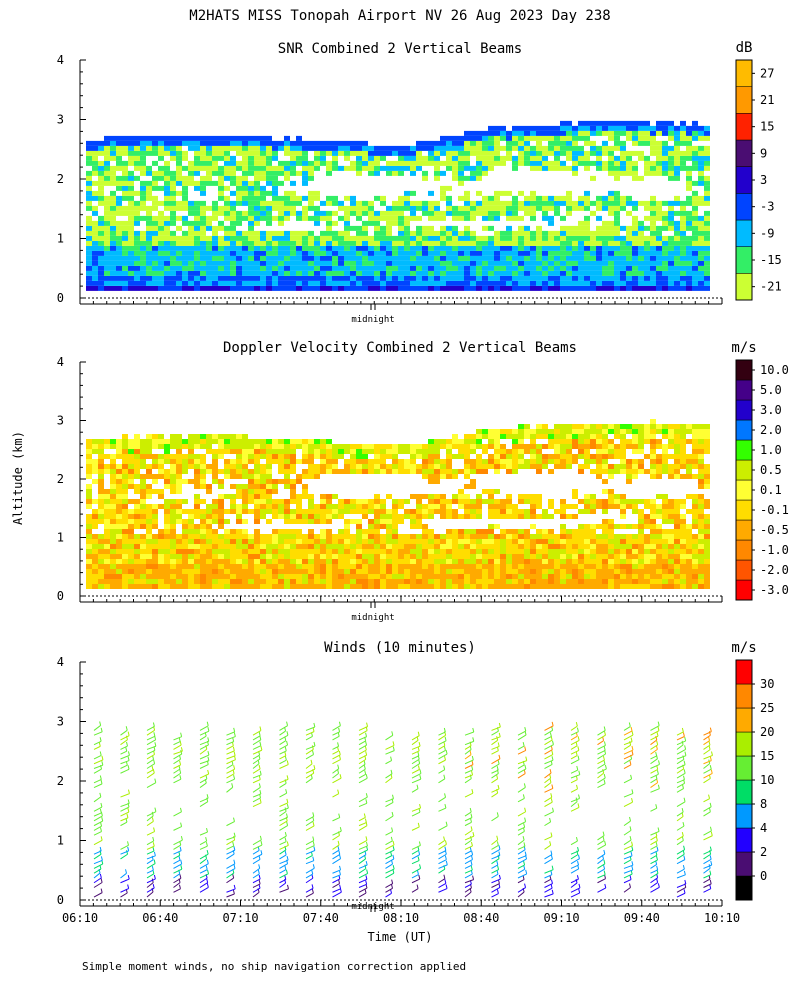 Image resolution: width=800 pixels, height=1000 pixels. I want to click on colorbar-label: -15, so click(771, 260).